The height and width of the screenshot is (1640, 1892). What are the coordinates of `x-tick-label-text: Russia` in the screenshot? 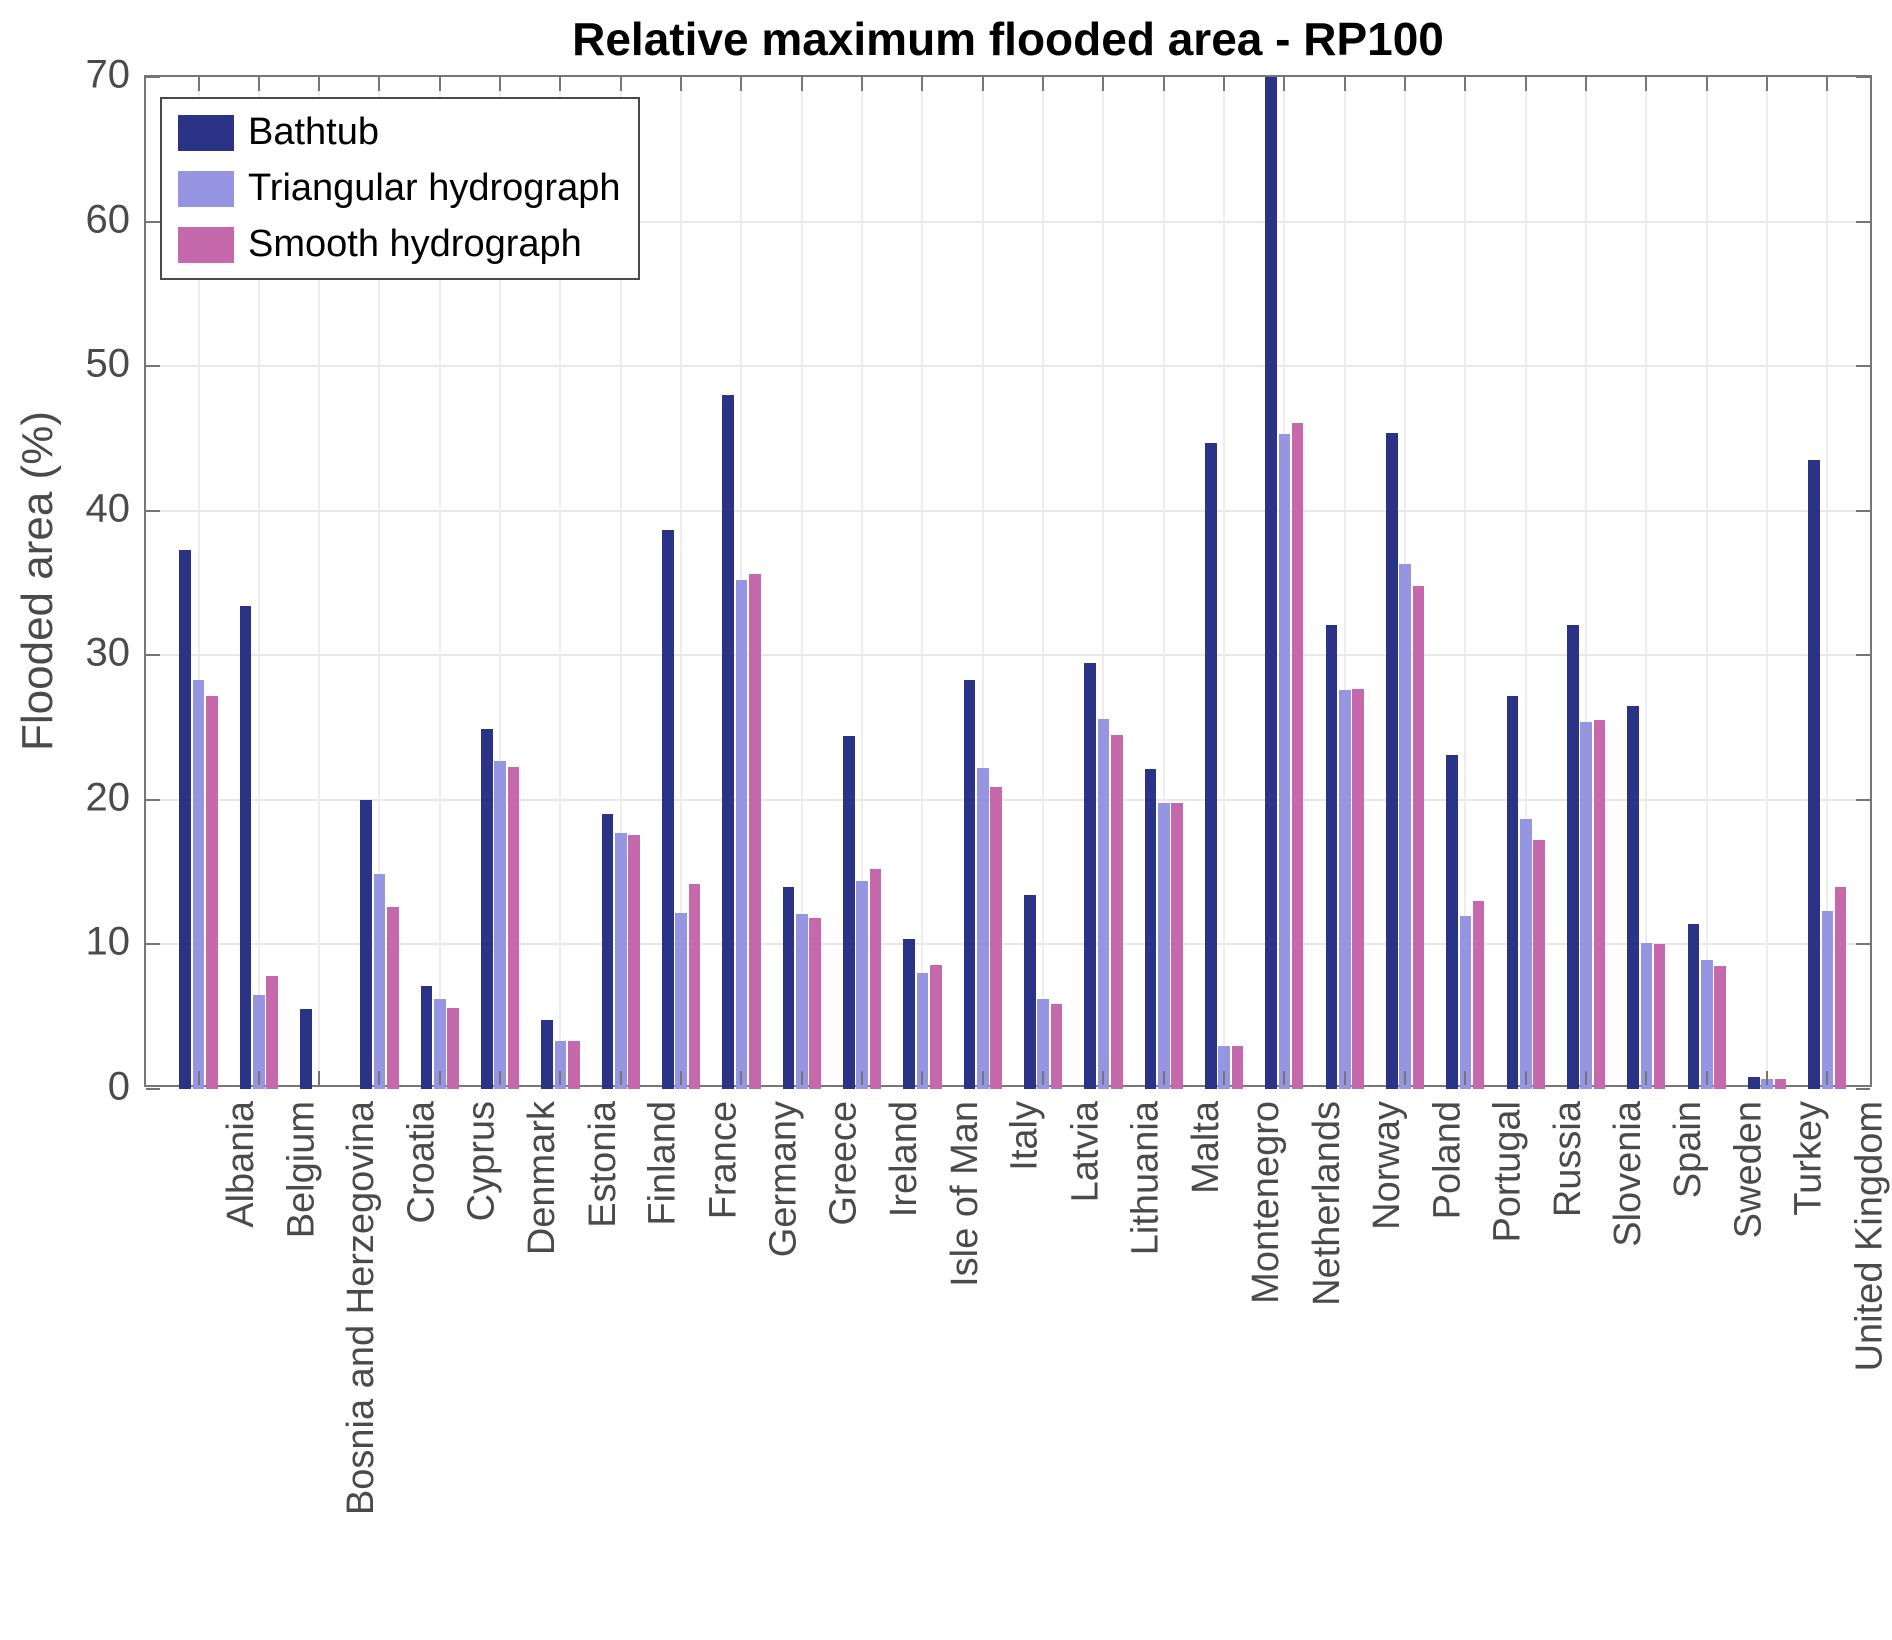 It's located at (1567, 1159).